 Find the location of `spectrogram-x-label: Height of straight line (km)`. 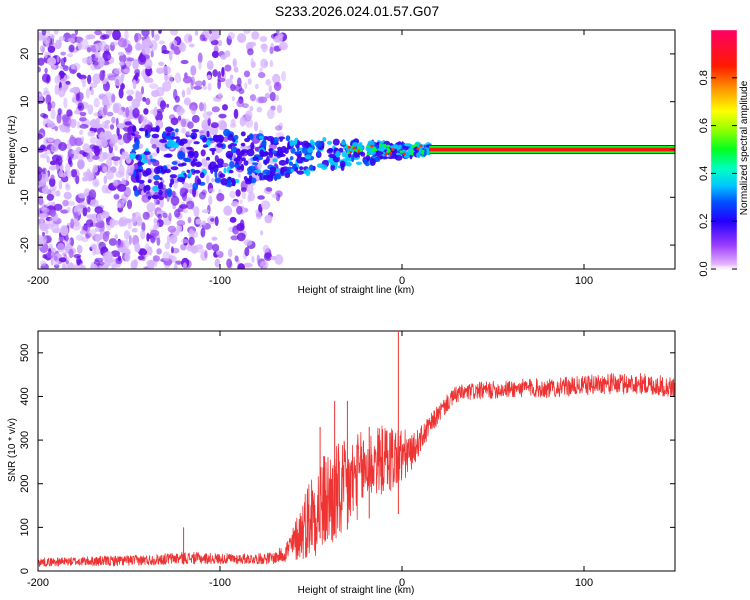

spectrogram-x-label: Height of straight line (km) is located at coordinates (356, 290).